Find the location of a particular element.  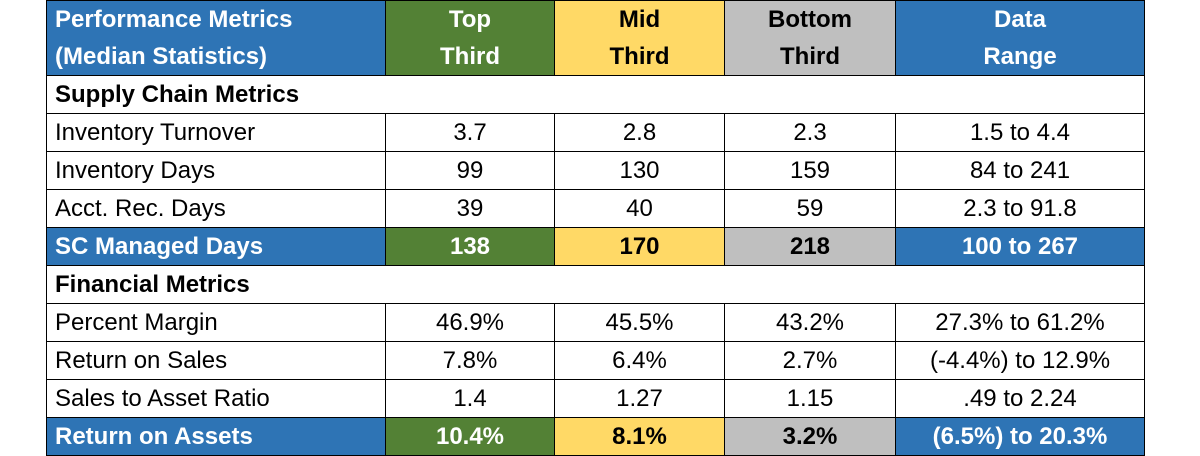

header-top-line2: Third is located at coordinates (470, 56).